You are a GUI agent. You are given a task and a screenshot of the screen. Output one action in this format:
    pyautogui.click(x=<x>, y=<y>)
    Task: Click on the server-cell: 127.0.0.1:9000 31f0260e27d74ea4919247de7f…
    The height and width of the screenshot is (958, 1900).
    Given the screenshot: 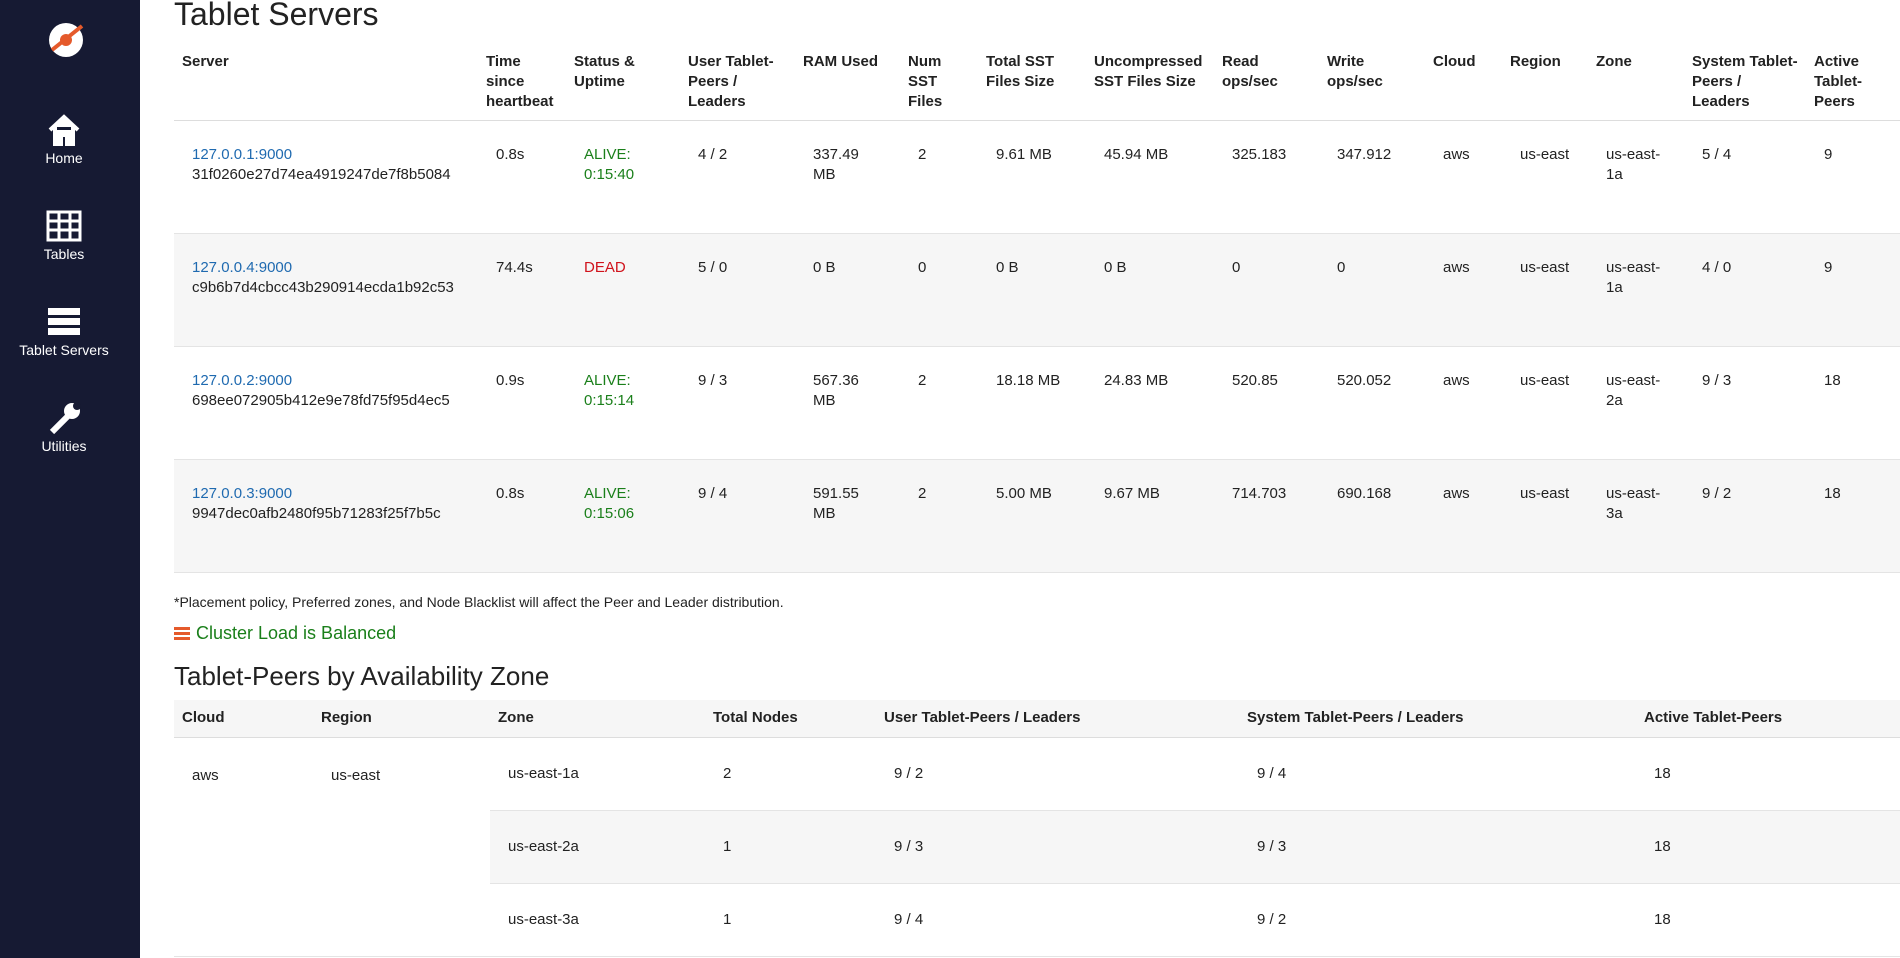 What is the action you would take?
    pyautogui.click(x=326, y=177)
    